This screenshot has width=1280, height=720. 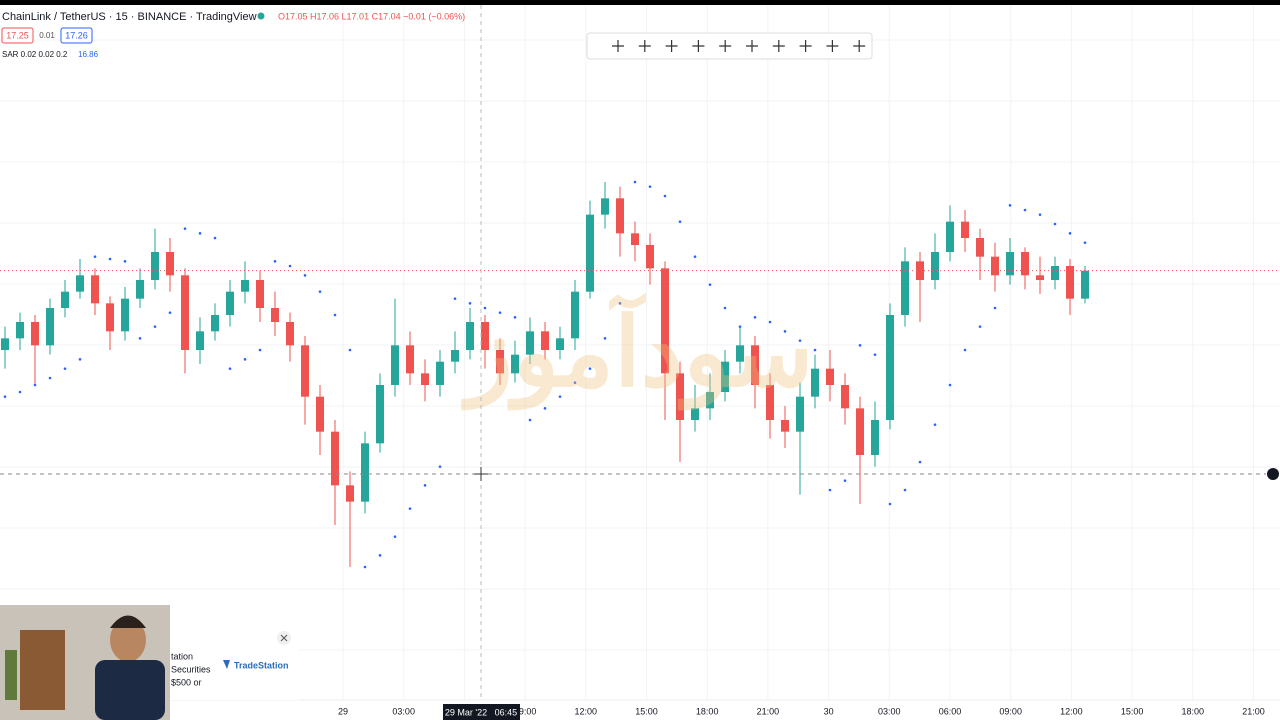 I want to click on ad-box, so click(x=234, y=662).